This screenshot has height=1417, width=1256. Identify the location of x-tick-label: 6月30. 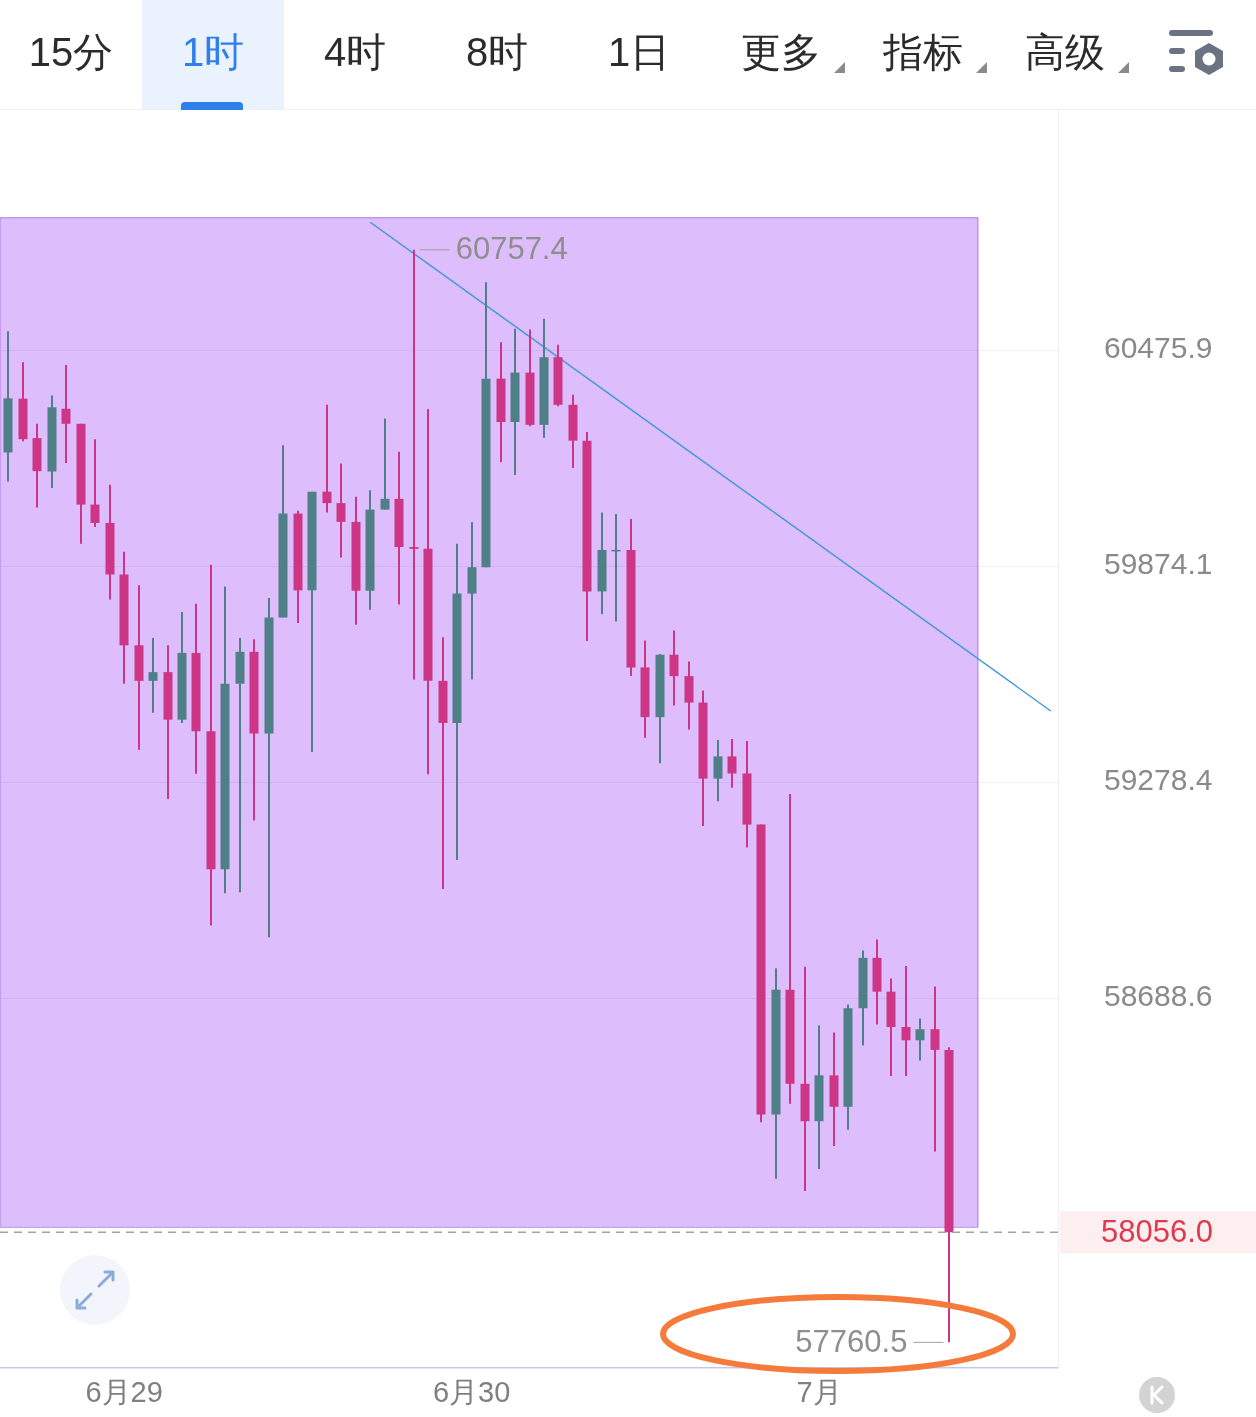
(471, 1392).